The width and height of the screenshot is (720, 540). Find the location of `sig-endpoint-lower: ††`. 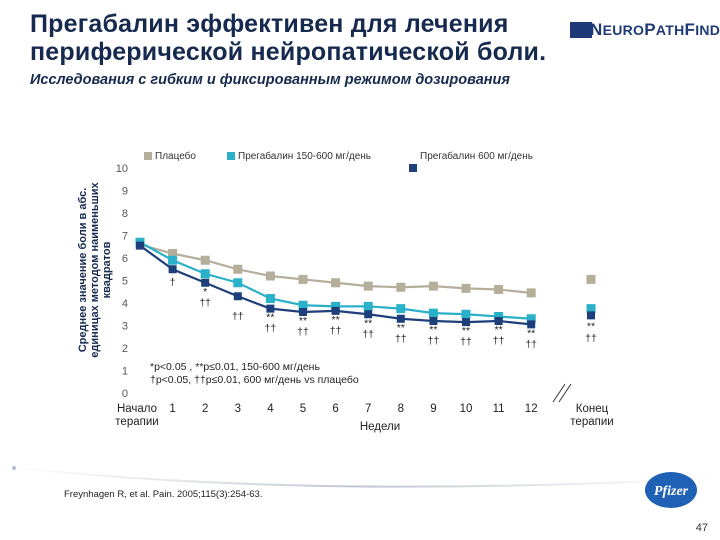

sig-endpoint-lower: †† is located at coordinates (591, 338).